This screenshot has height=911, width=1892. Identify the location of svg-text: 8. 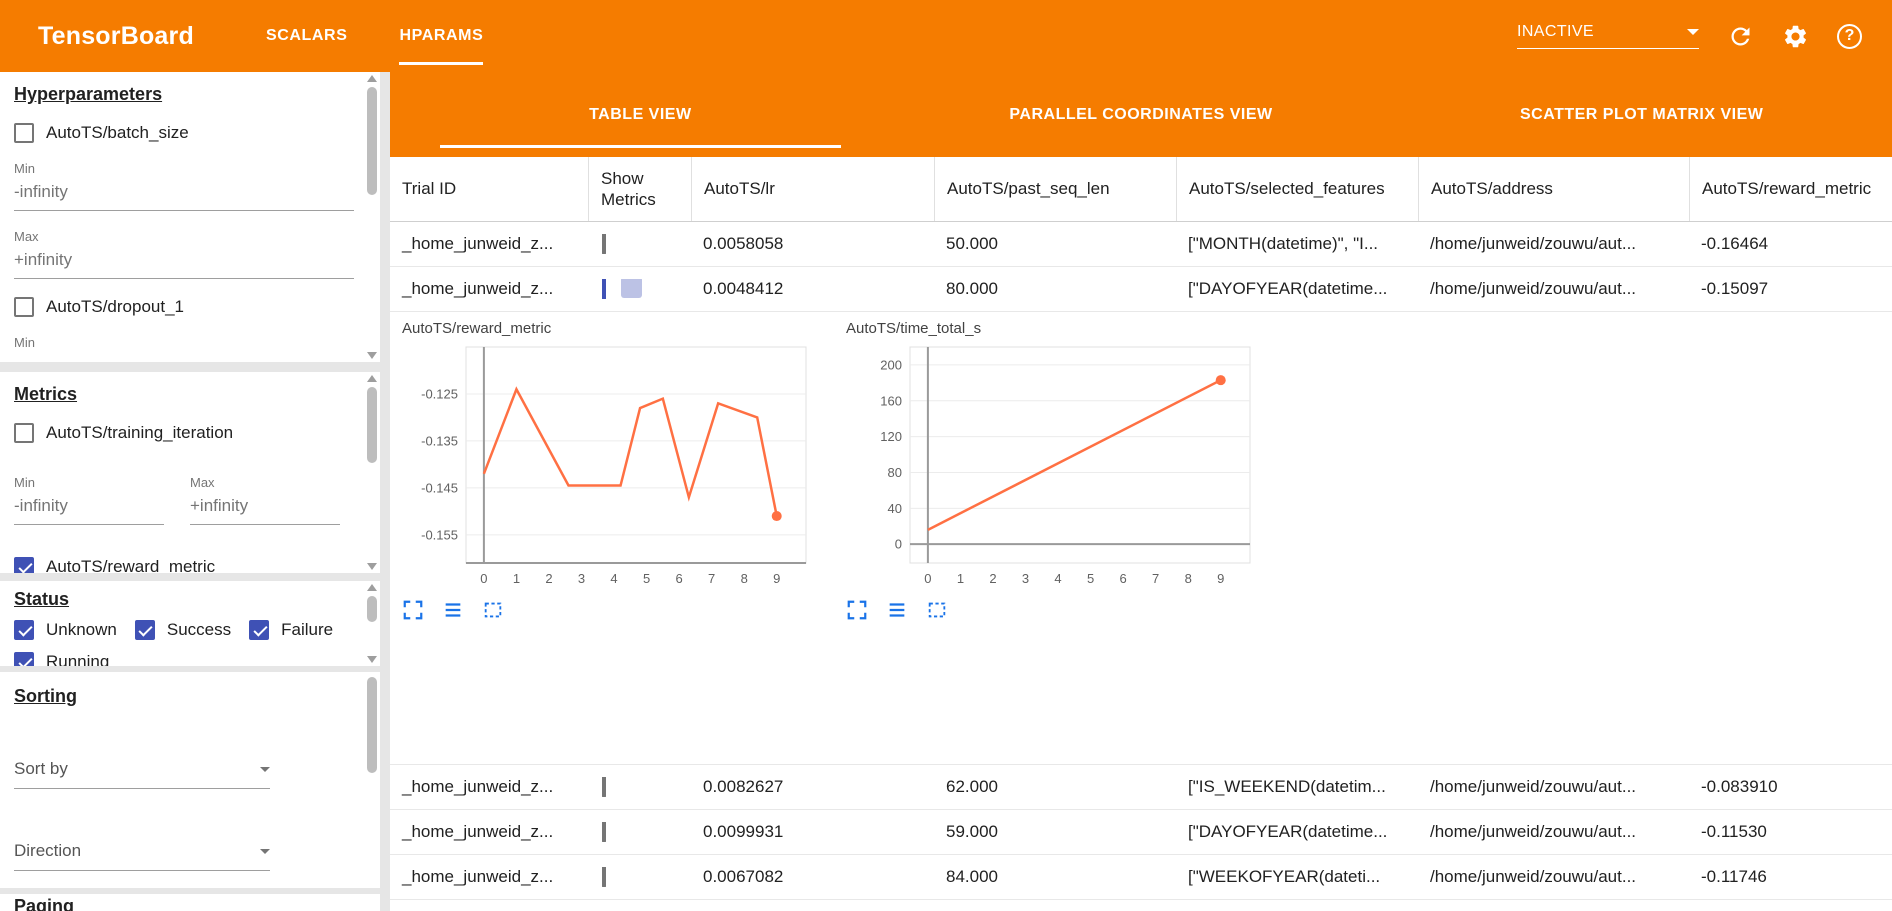
(1188, 578).